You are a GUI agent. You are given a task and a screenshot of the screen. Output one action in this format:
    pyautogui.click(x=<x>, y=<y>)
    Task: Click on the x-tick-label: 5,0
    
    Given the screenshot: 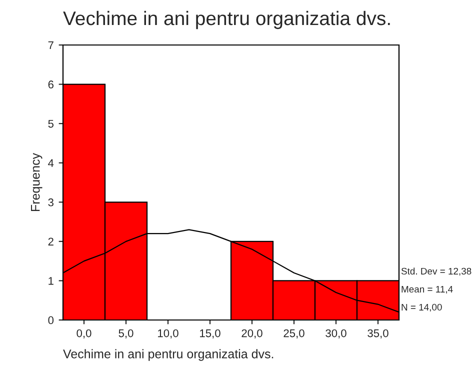 What is the action you would take?
    pyautogui.click(x=126, y=333)
    